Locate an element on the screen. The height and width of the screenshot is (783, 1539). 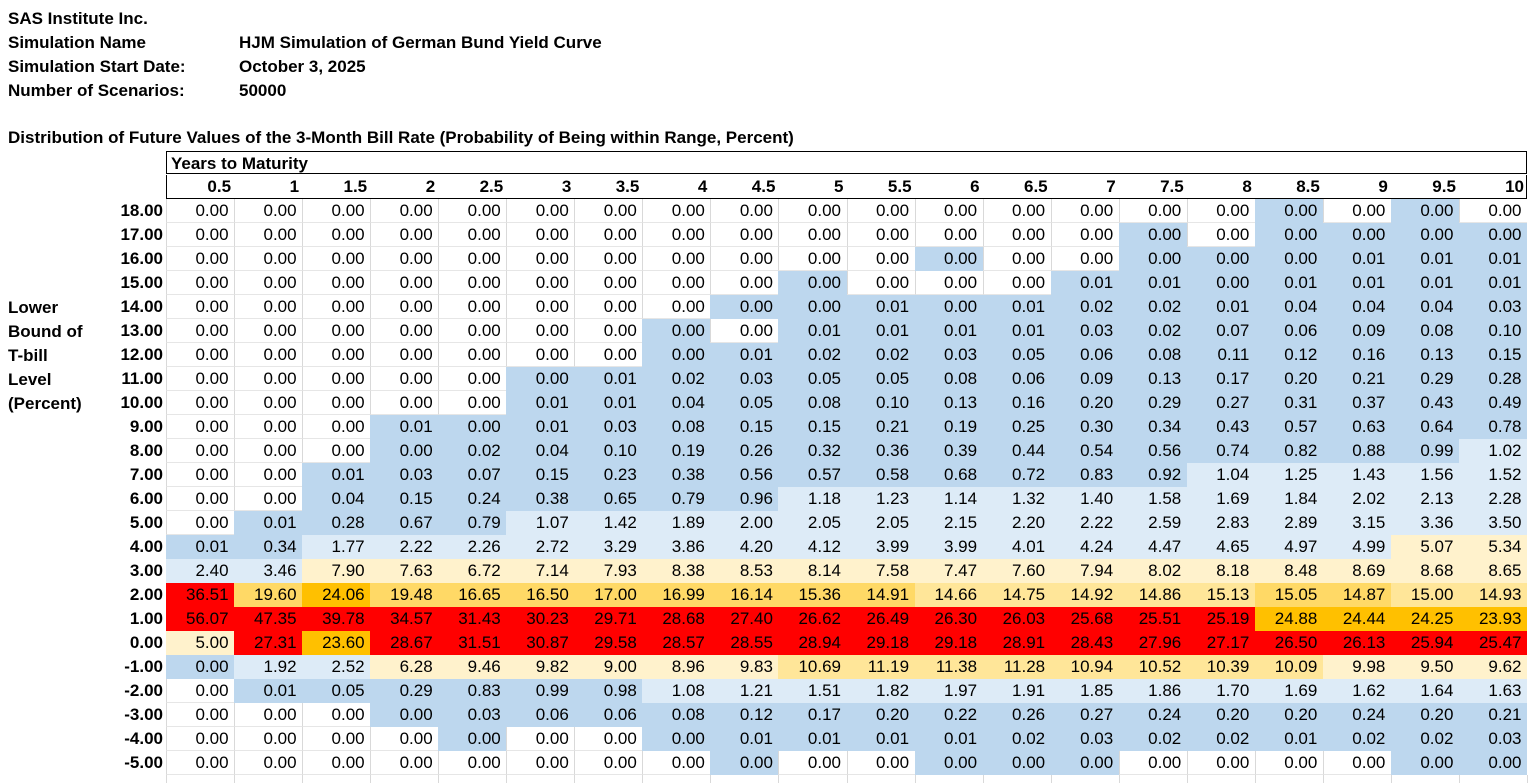
table-cell: 0.13 is located at coordinates (1153, 379).